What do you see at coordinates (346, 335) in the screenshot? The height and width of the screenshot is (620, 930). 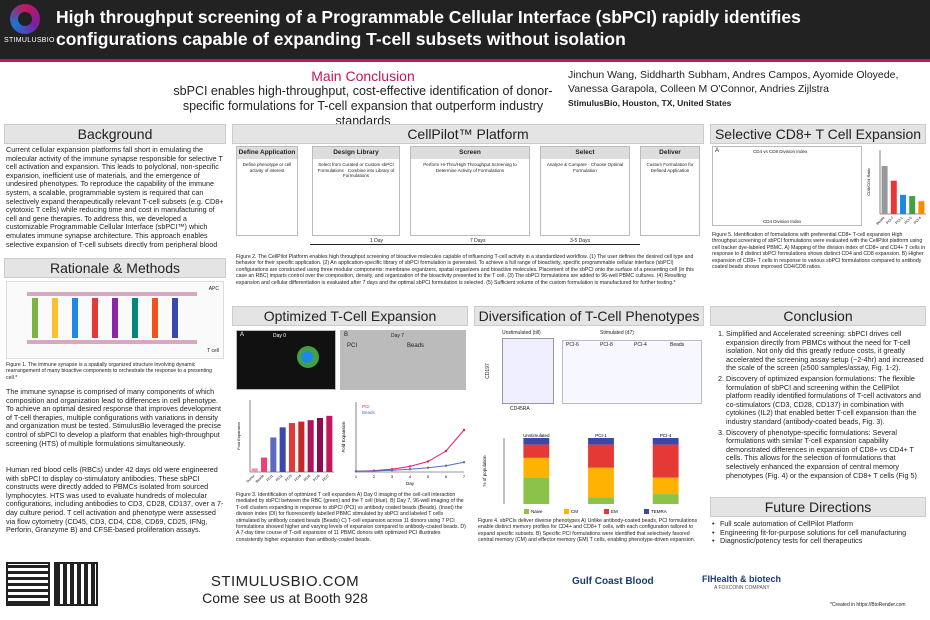 I see `panel-b-label: B` at bounding box center [346, 335].